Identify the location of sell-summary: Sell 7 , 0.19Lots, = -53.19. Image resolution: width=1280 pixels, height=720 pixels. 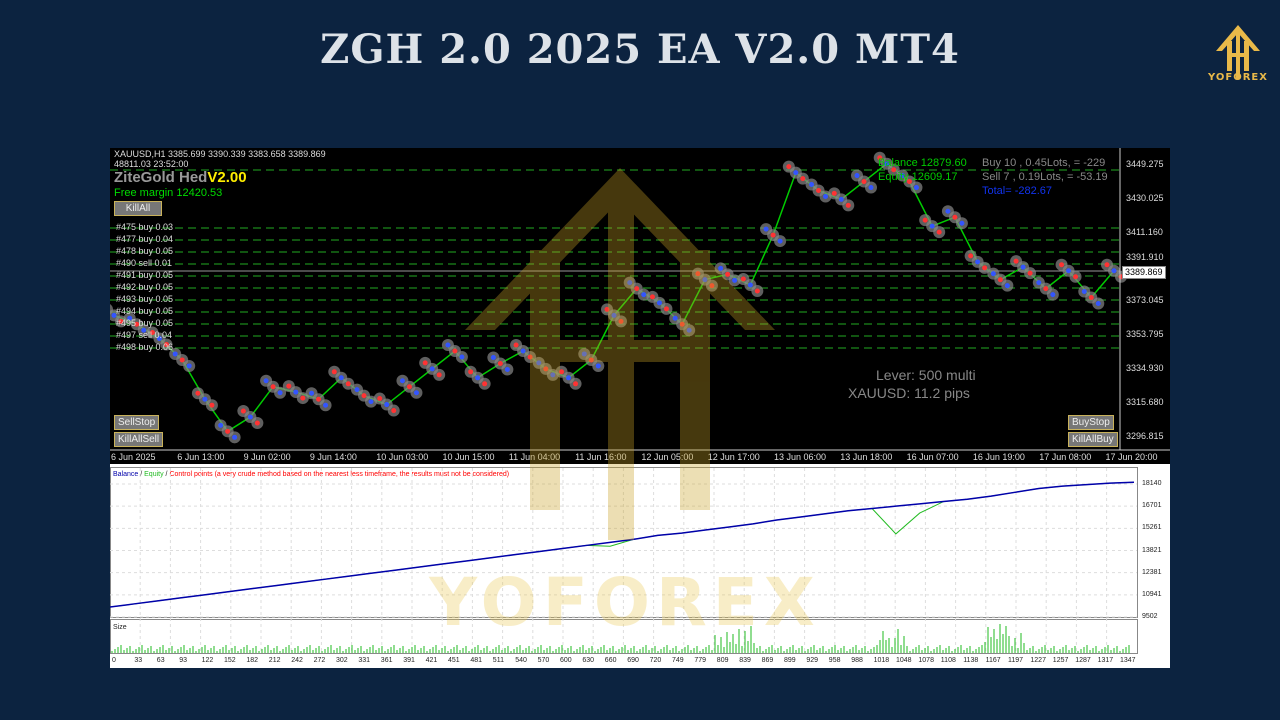
(1045, 177).